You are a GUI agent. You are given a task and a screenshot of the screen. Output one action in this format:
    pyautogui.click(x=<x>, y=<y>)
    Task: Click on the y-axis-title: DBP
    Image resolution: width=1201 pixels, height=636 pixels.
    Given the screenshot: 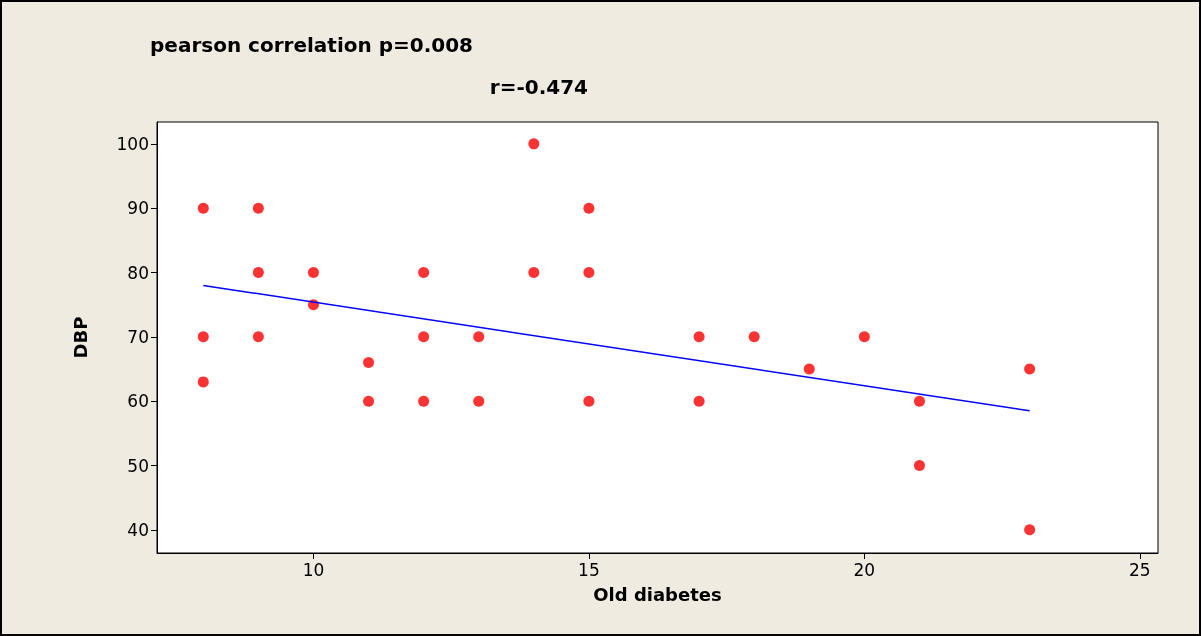 What is the action you would take?
    pyautogui.click(x=80, y=337)
    